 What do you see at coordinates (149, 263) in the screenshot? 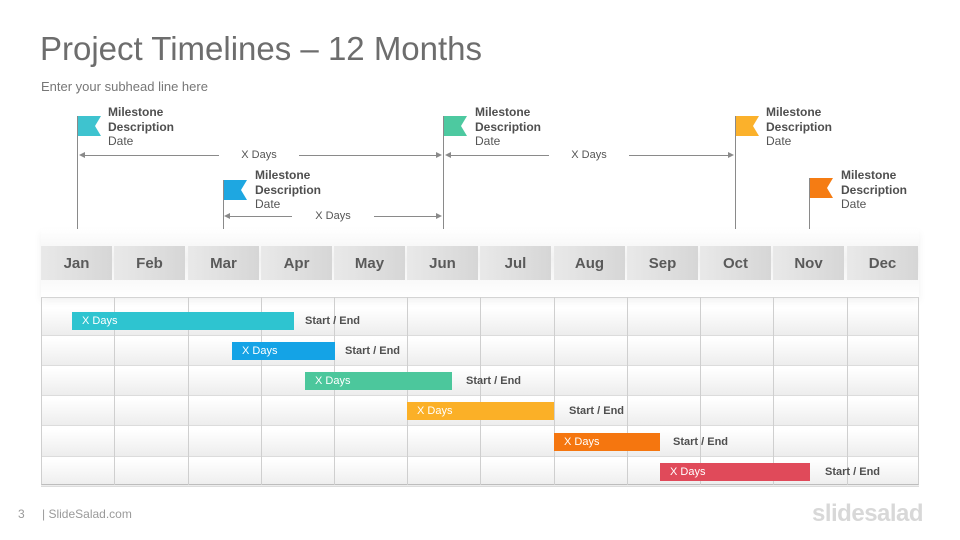
I see `month-feb: Feb` at bounding box center [149, 263].